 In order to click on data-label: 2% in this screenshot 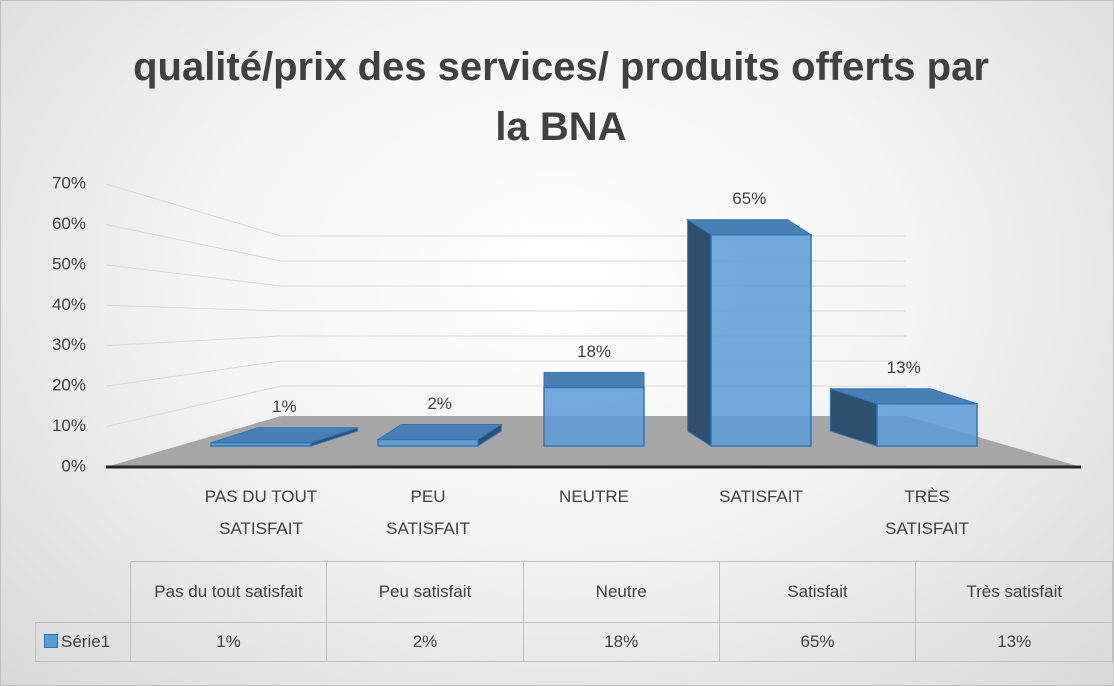, I will do `click(439, 403)`.